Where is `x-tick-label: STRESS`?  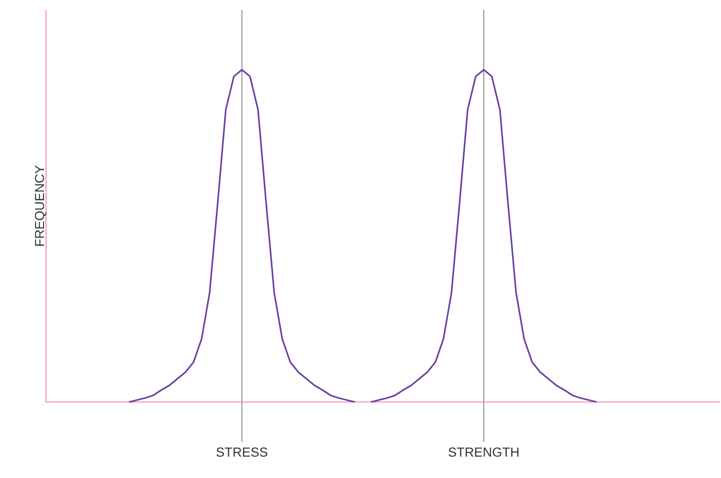
x-tick-label: STRESS is located at coordinates (242, 452).